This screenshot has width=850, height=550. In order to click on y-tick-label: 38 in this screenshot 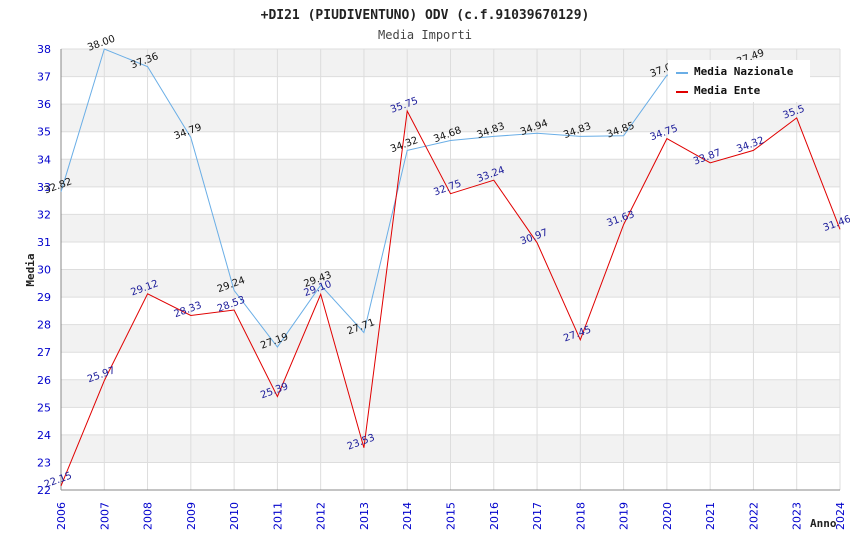, I will do `click(44, 49)`.